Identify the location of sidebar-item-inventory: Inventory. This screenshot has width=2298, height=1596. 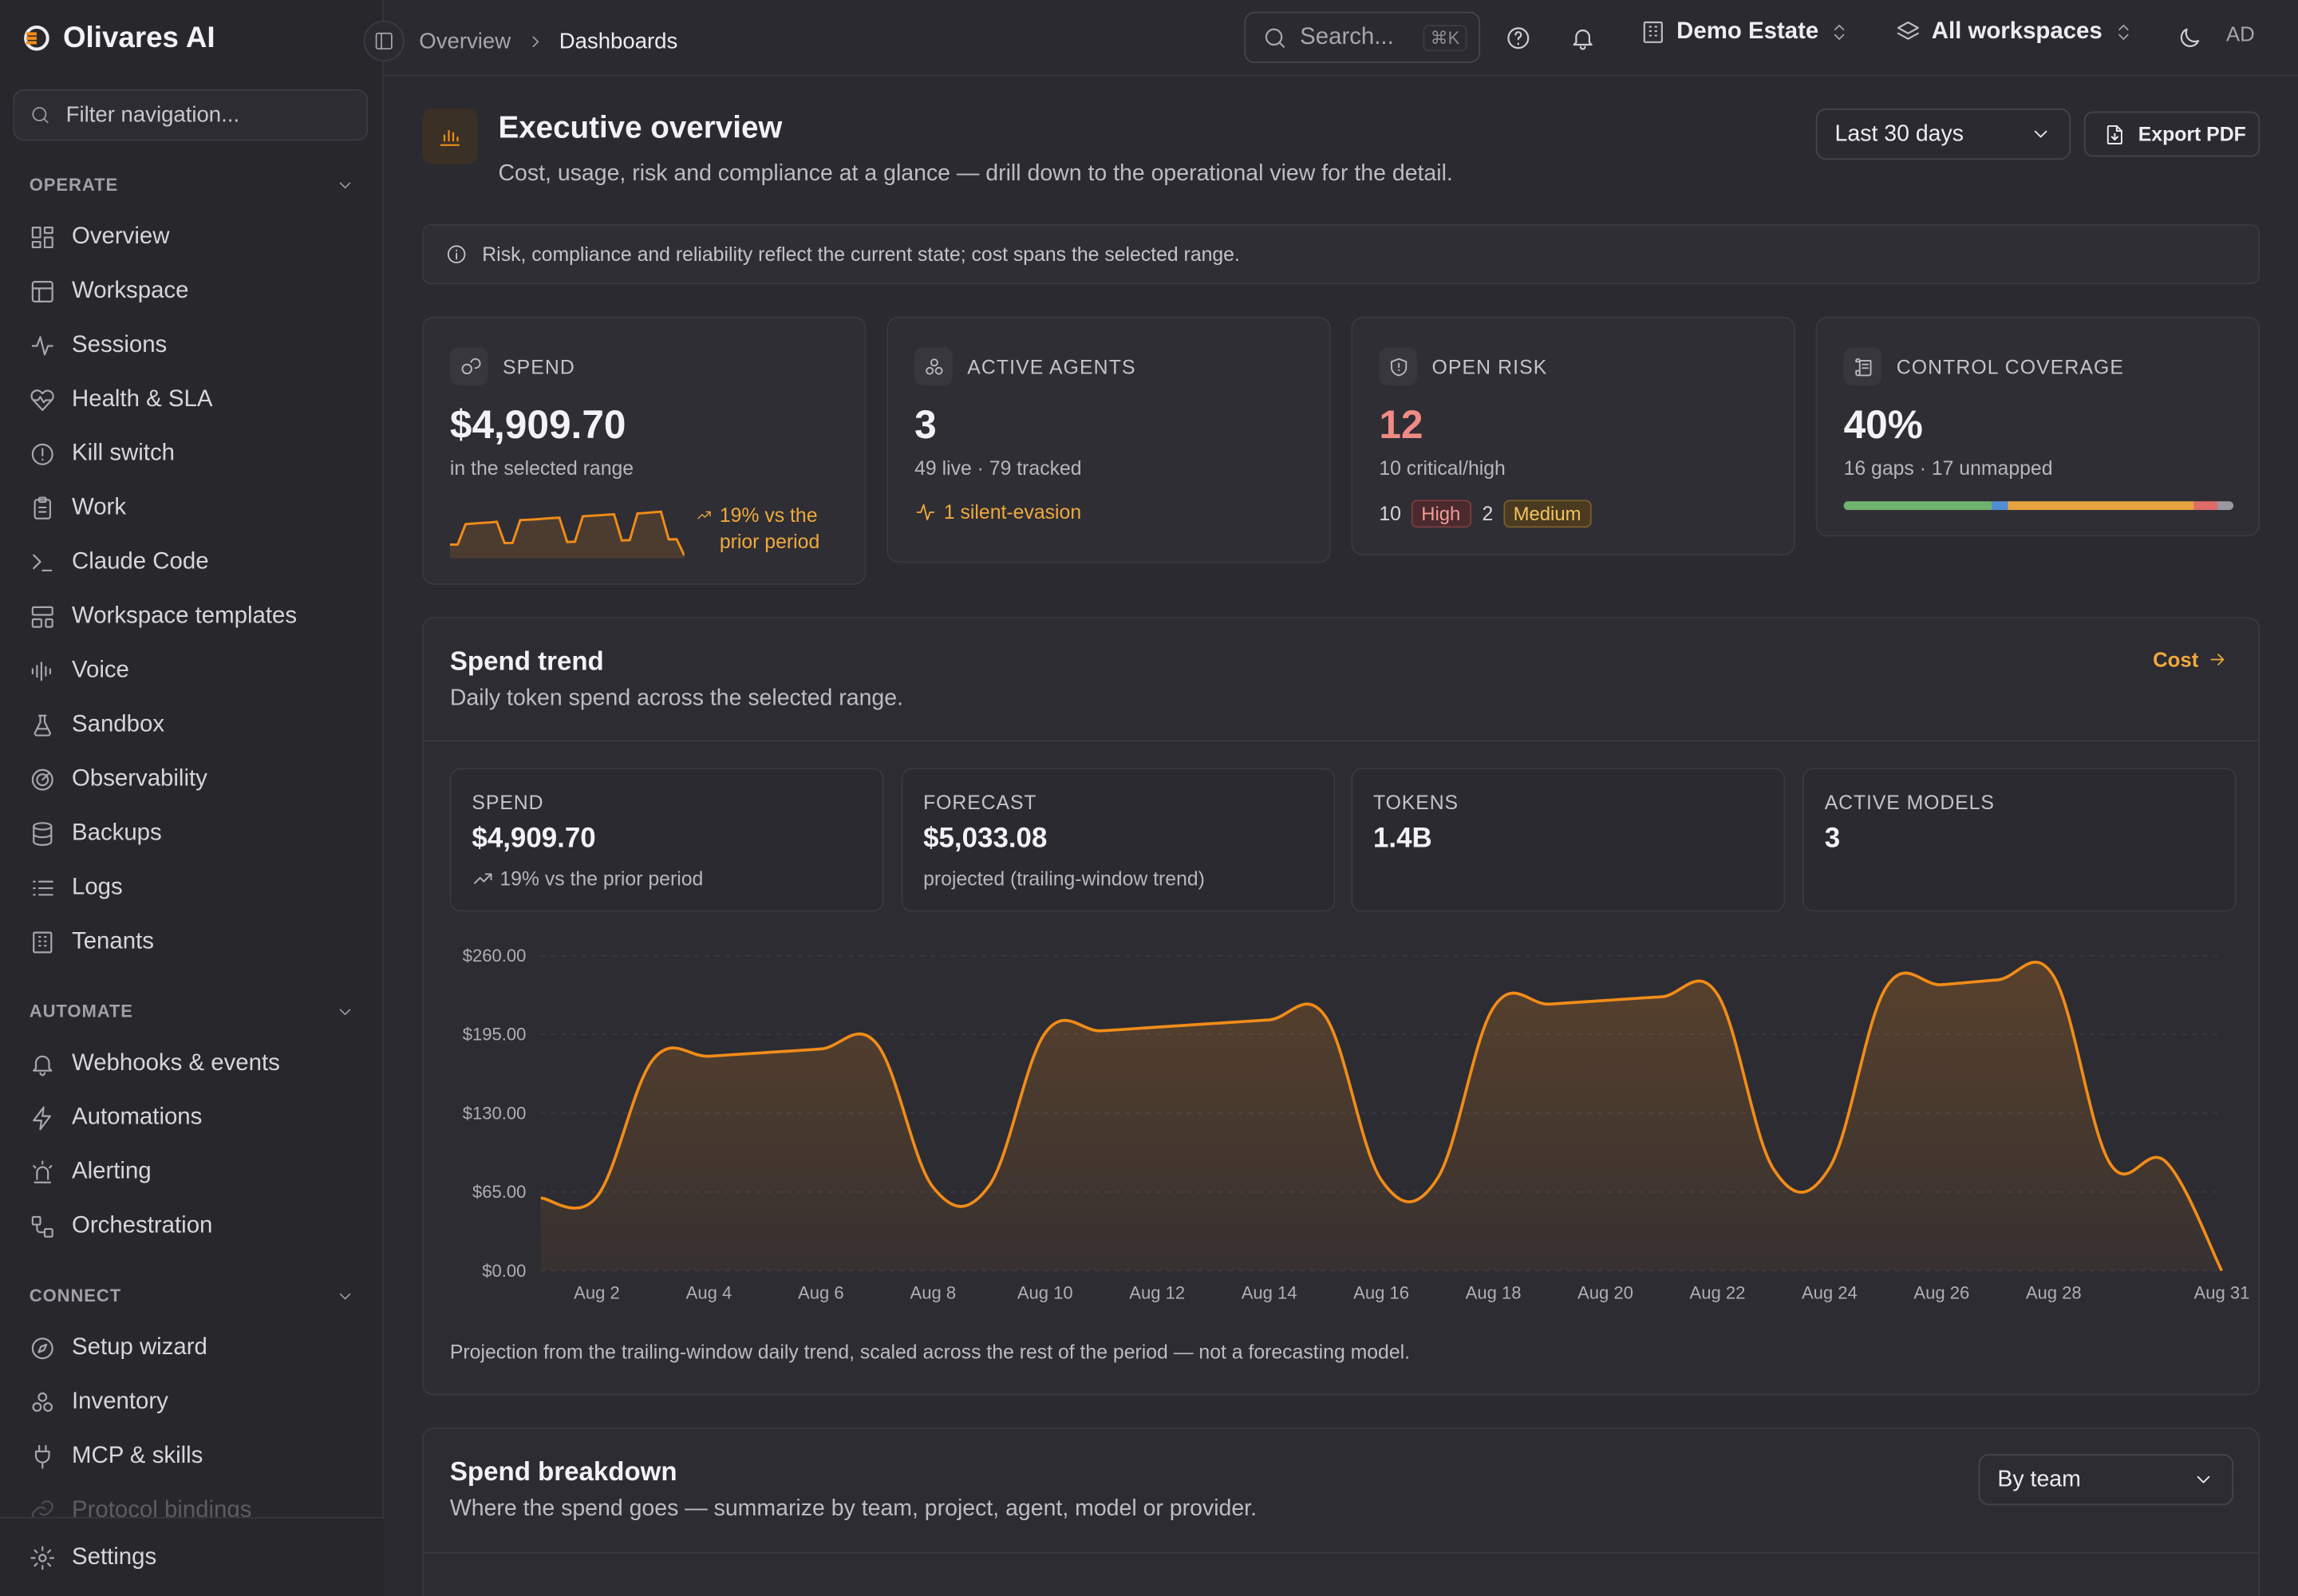
(195, 1402).